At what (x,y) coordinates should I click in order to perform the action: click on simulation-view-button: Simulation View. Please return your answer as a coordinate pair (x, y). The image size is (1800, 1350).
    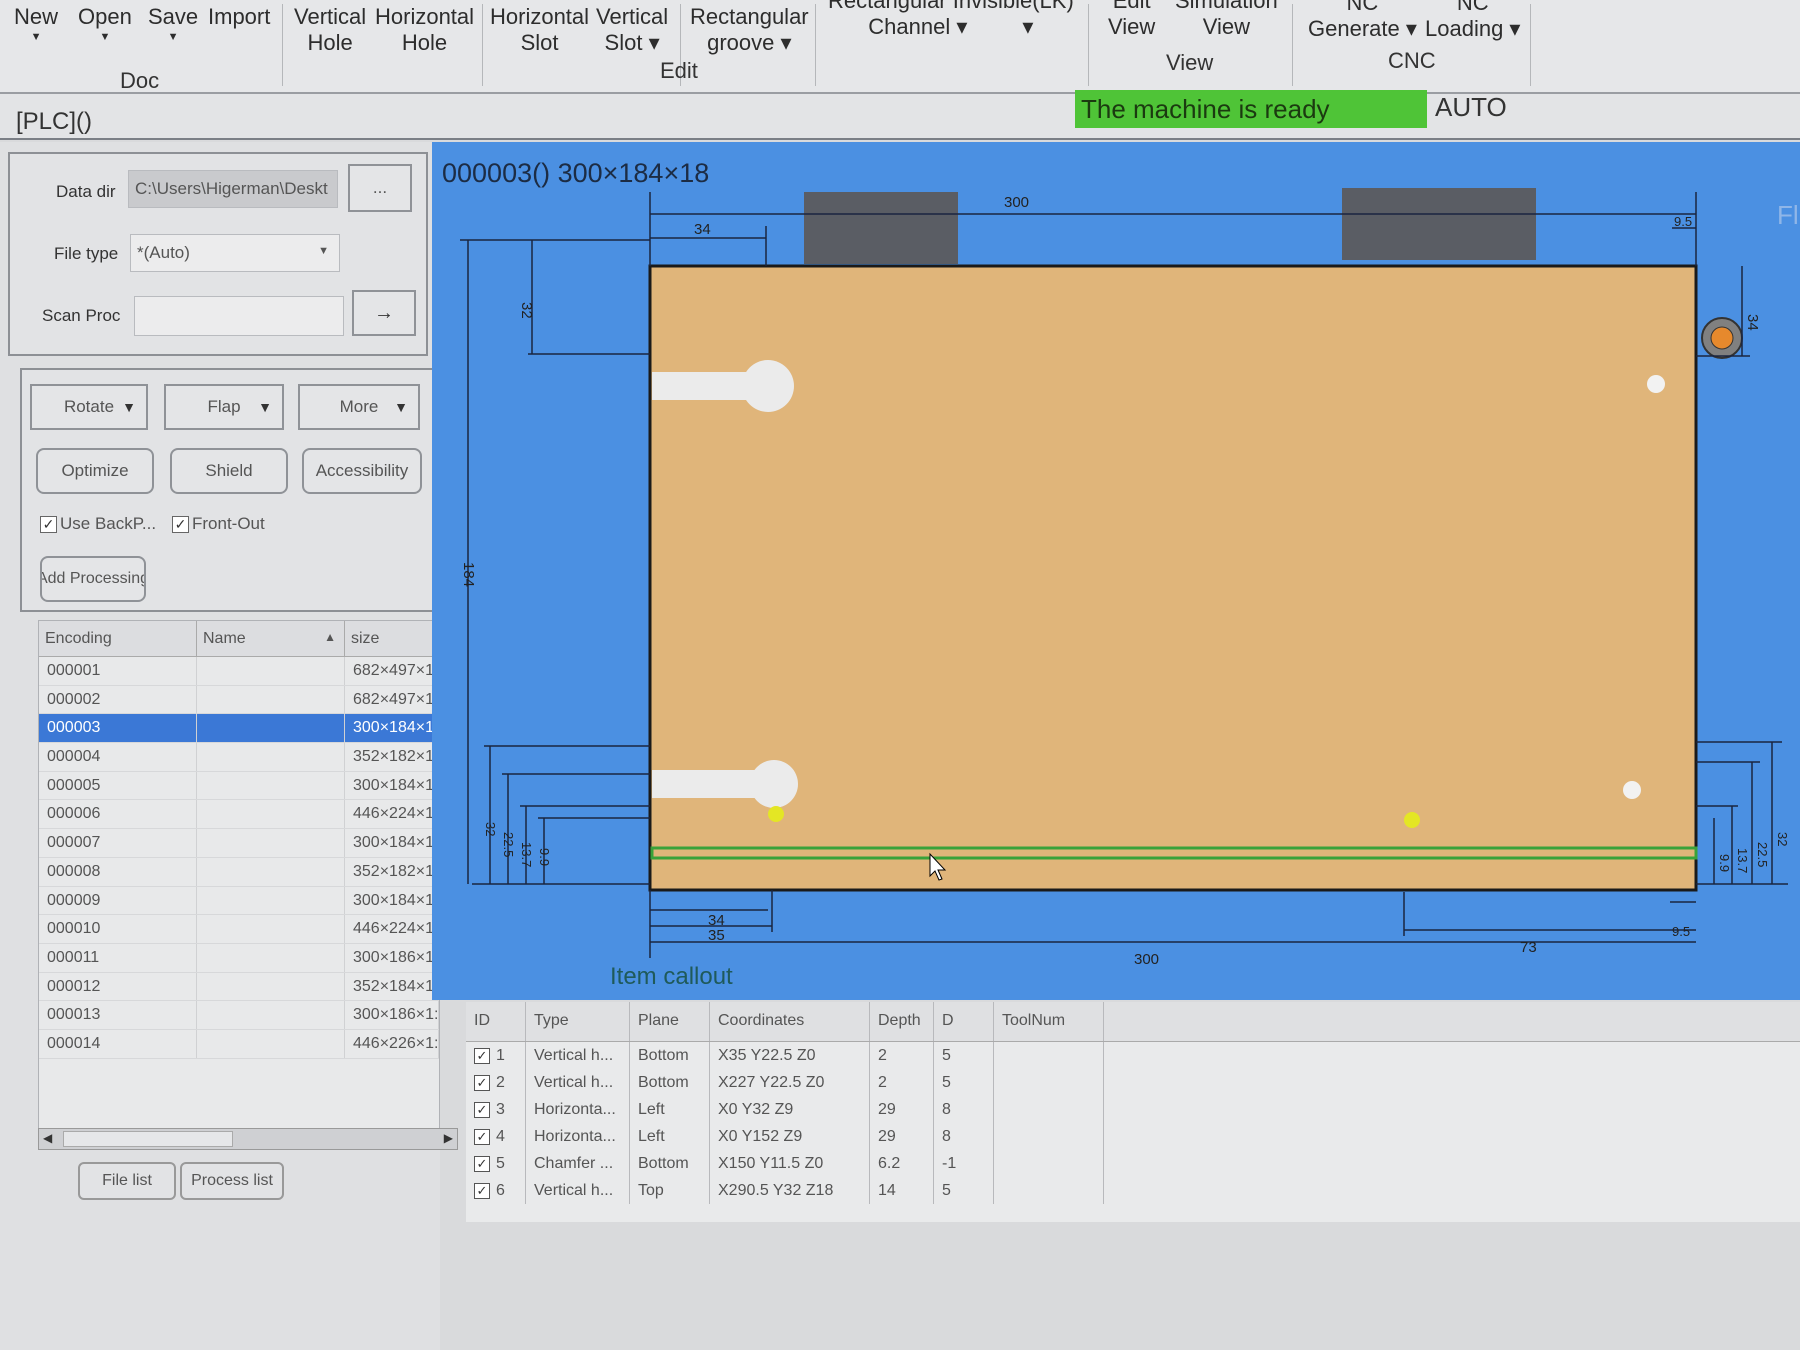
    Looking at the image, I should click on (1226, 20).